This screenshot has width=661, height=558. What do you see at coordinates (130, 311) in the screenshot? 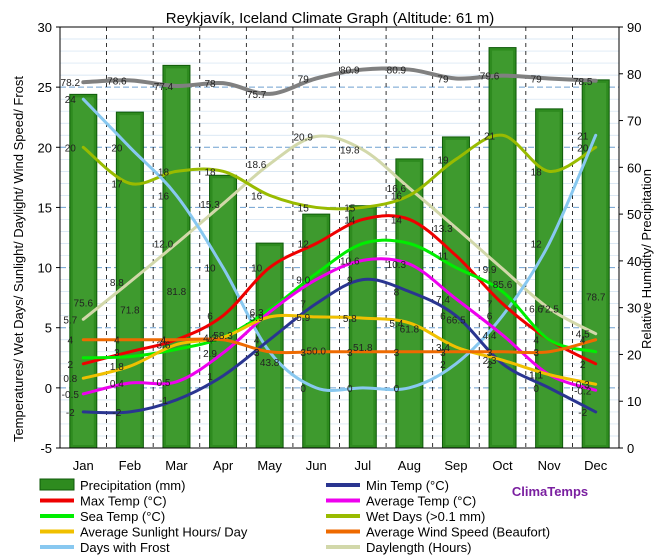
I see `precipitation-label: 71.8` at bounding box center [130, 311].